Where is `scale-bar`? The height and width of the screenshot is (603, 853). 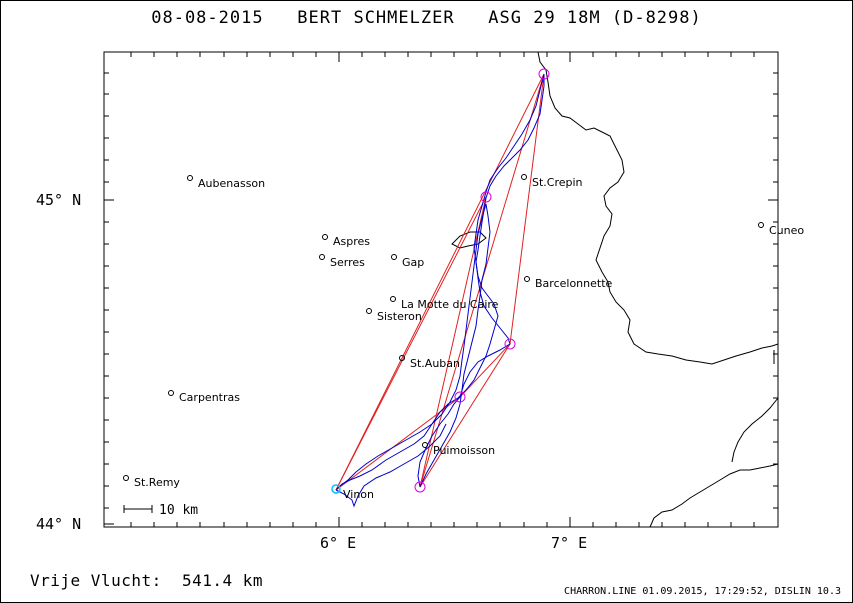 scale-bar is located at coordinates (138, 509).